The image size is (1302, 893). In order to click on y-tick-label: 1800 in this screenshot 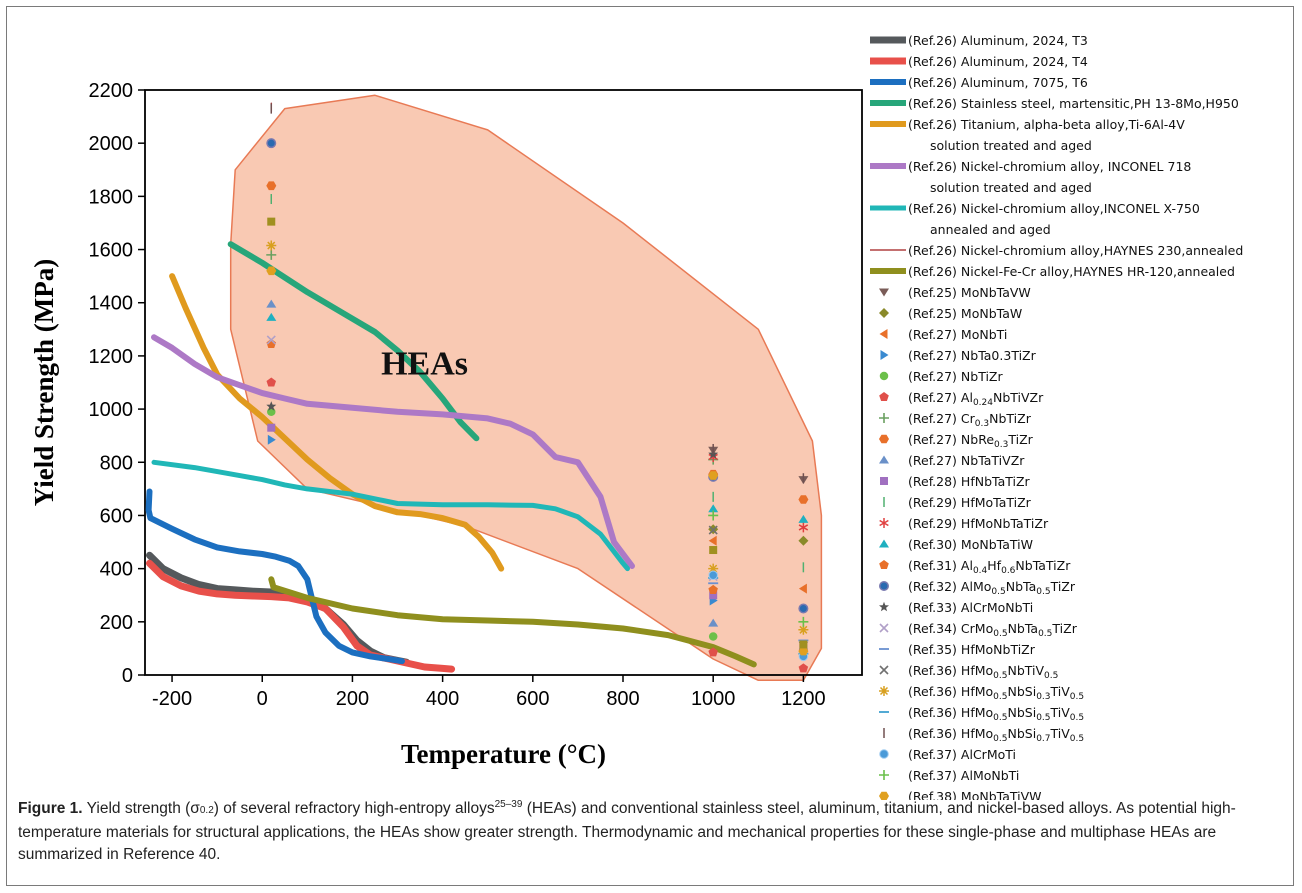, I will do `click(111, 197)`.